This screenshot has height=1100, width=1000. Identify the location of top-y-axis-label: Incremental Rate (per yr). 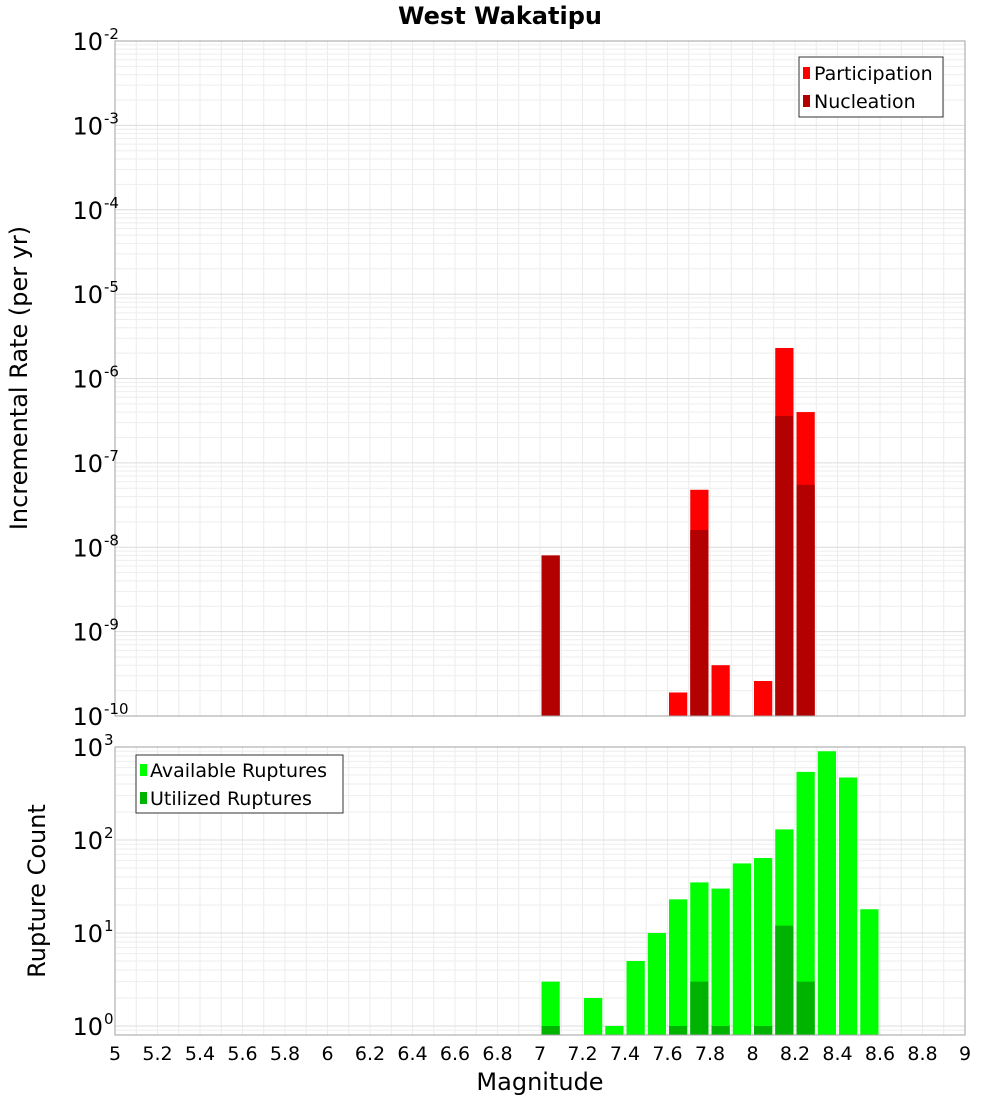
(19, 378).